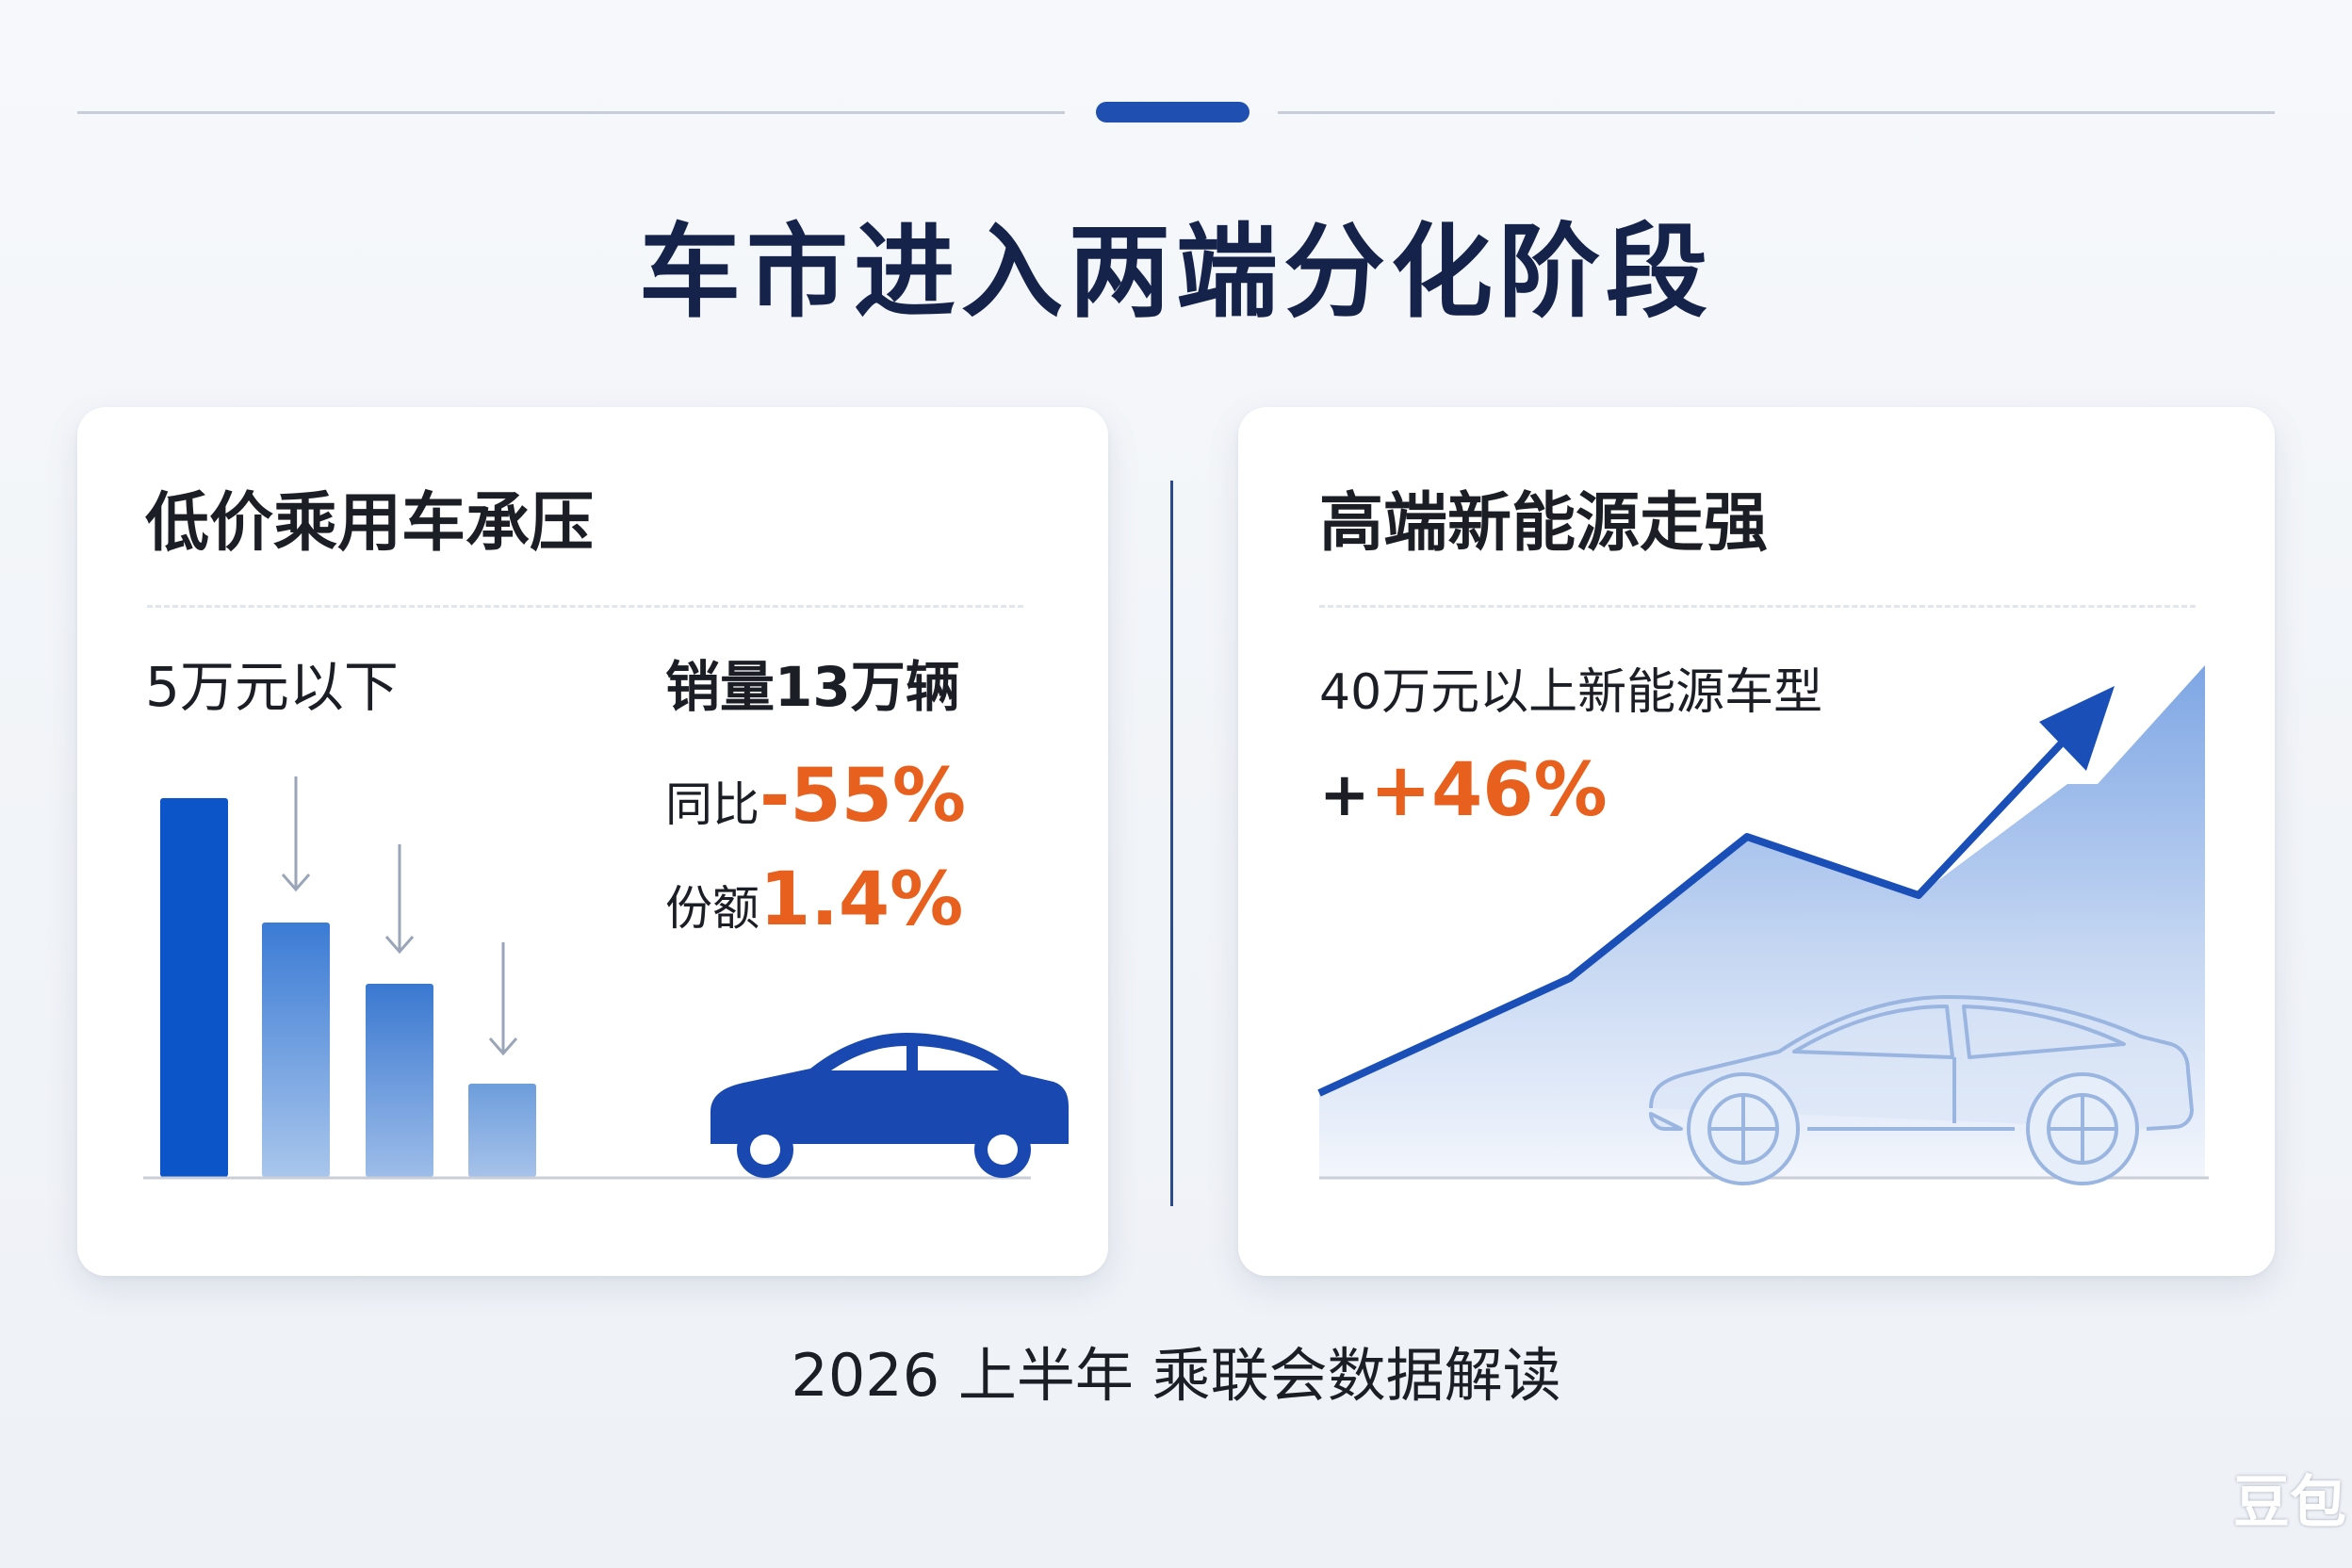 The image size is (2352, 1568). What do you see at coordinates (1175, 273) in the screenshot?
I see `page-title: 车市进入两端分化阶段` at bounding box center [1175, 273].